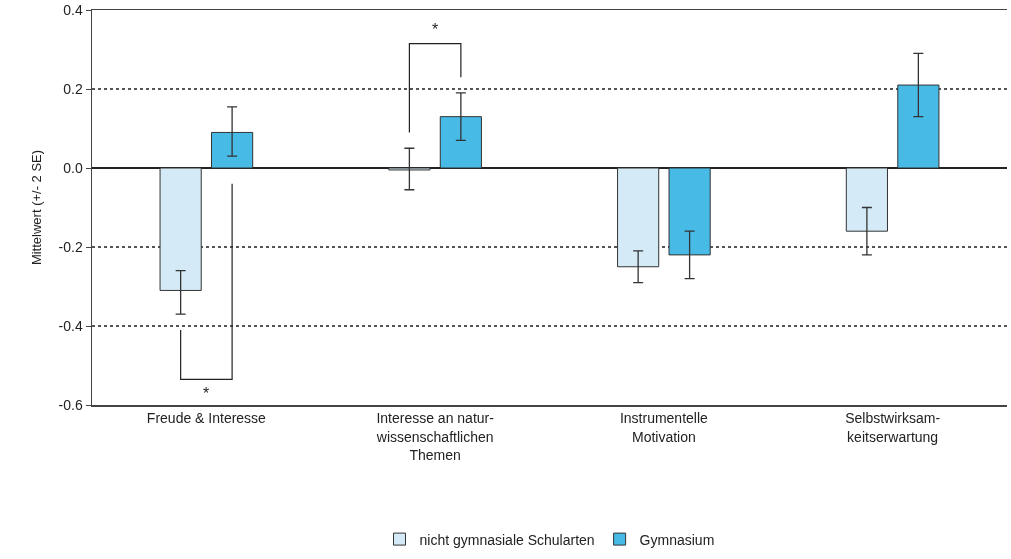 The width and height of the screenshot is (1011, 559). Describe the element at coordinates (507, 539) in the screenshot. I see `legend-label: nicht gymnasiale Schularten` at that location.